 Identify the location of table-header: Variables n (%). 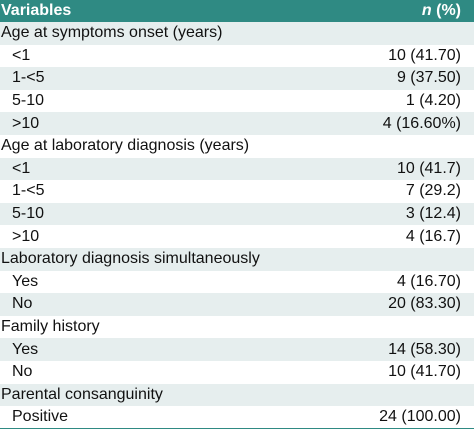
(237, 11).